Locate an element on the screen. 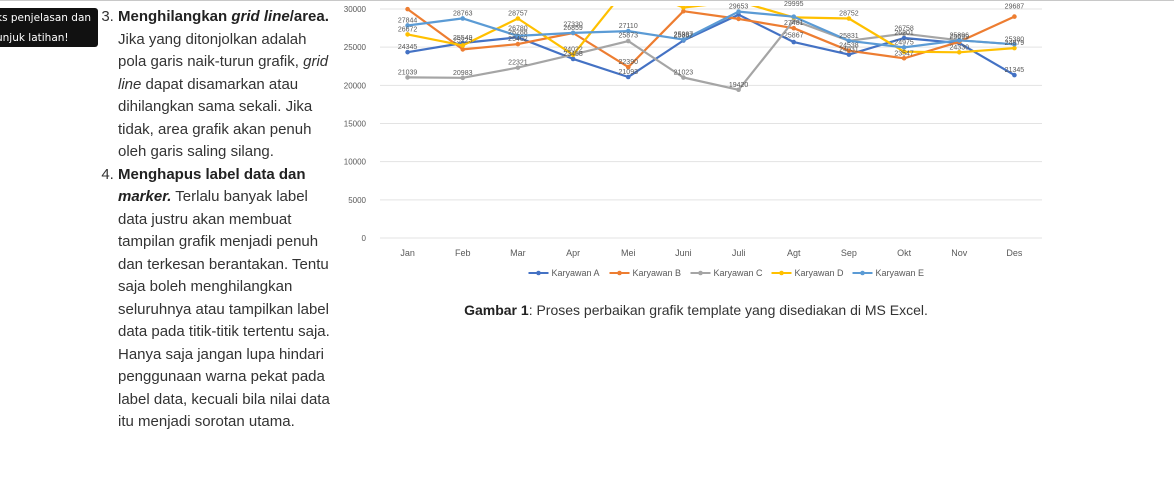  caption-label: Gambar 1 is located at coordinates (496, 310).